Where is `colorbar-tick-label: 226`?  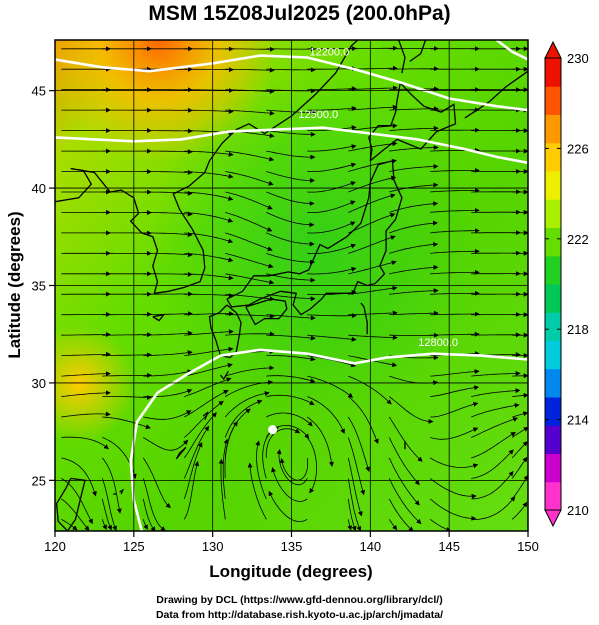 colorbar-tick-label: 226 is located at coordinates (578, 148).